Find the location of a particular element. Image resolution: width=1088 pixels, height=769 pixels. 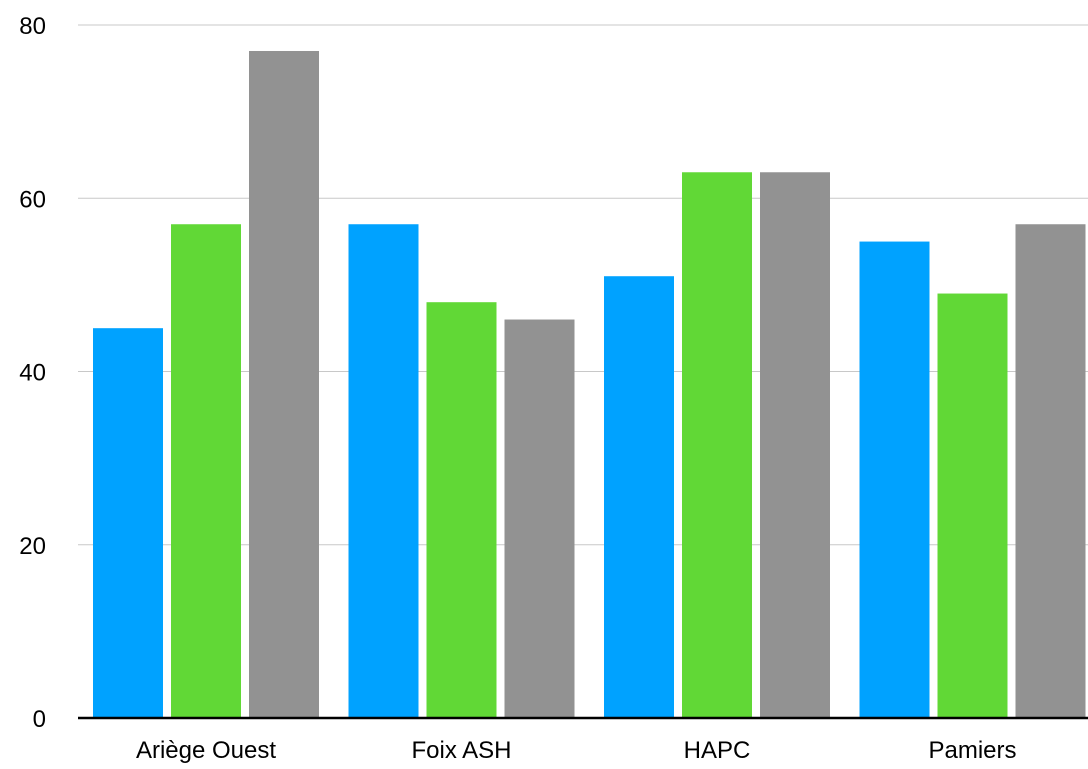

y-axis-tick-labels: 0 20 40 60 80 is located at coordinates (32, 373).